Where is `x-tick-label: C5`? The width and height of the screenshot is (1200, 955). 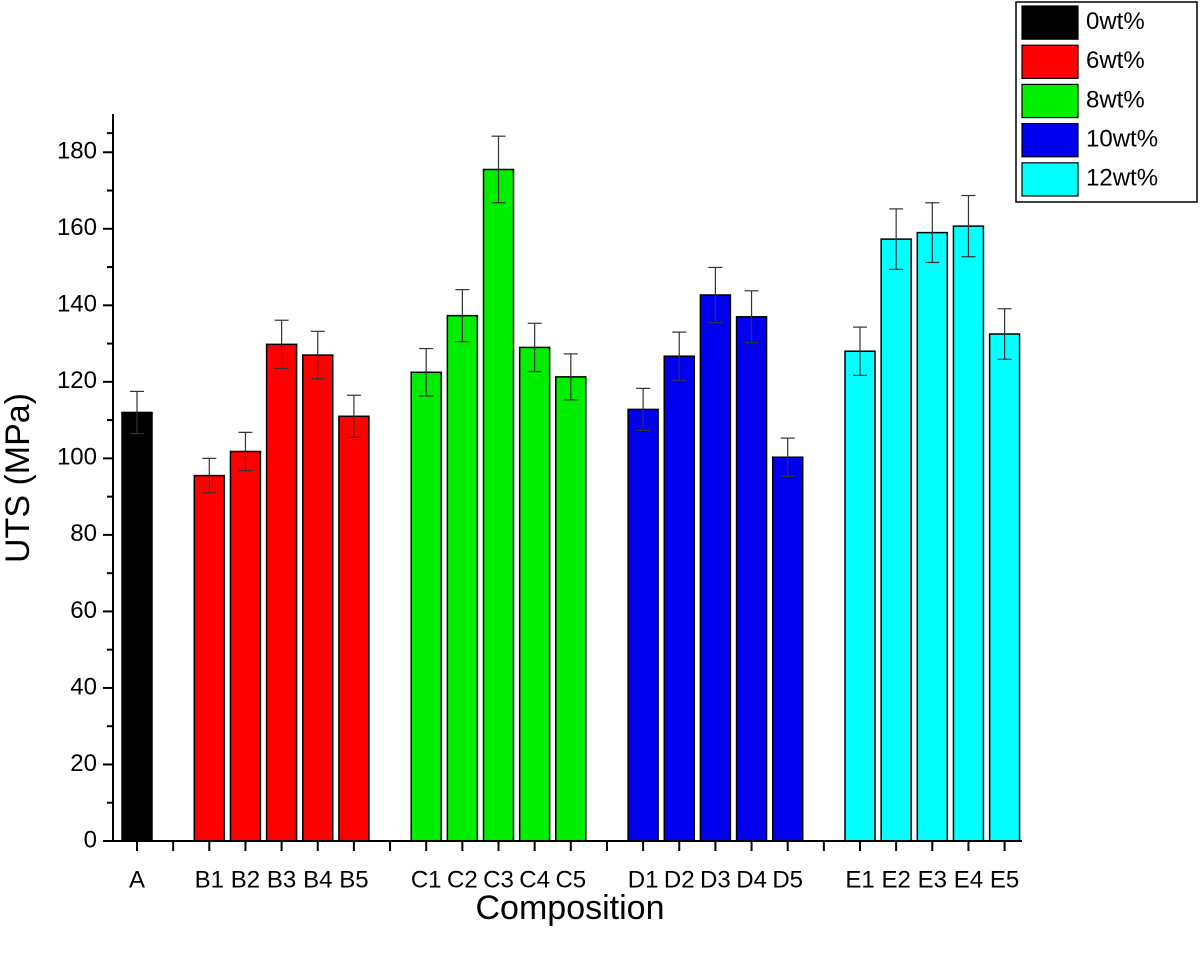 x-tick-label: C5 is located at coordinates (570, 879).